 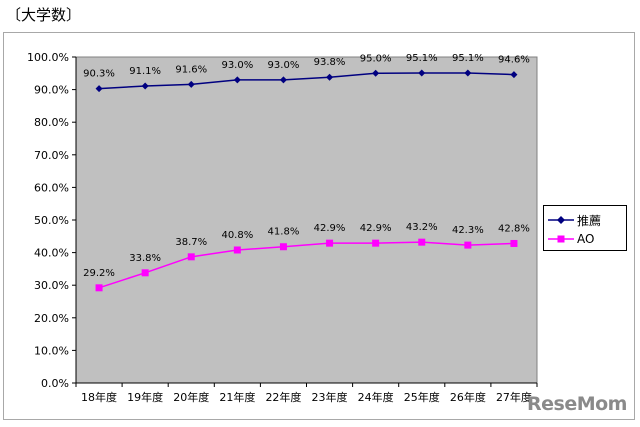 I want to click on data-label: 43.2%, so click(x=422, y=227).